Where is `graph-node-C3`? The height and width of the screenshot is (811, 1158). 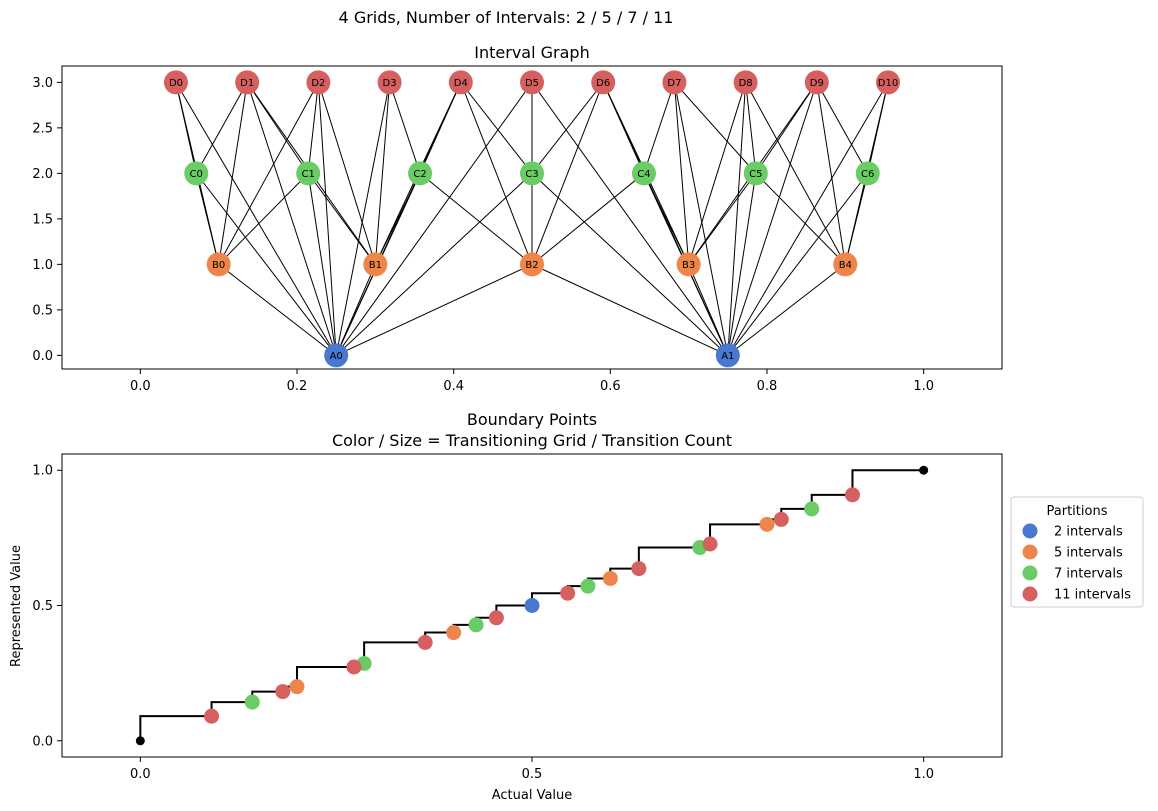 graph-node-C3 is located at coordinates (532, 173).